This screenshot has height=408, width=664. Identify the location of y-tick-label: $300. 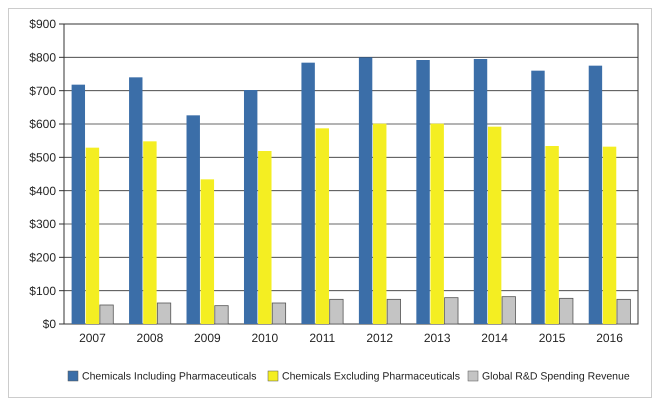
(42, 224).